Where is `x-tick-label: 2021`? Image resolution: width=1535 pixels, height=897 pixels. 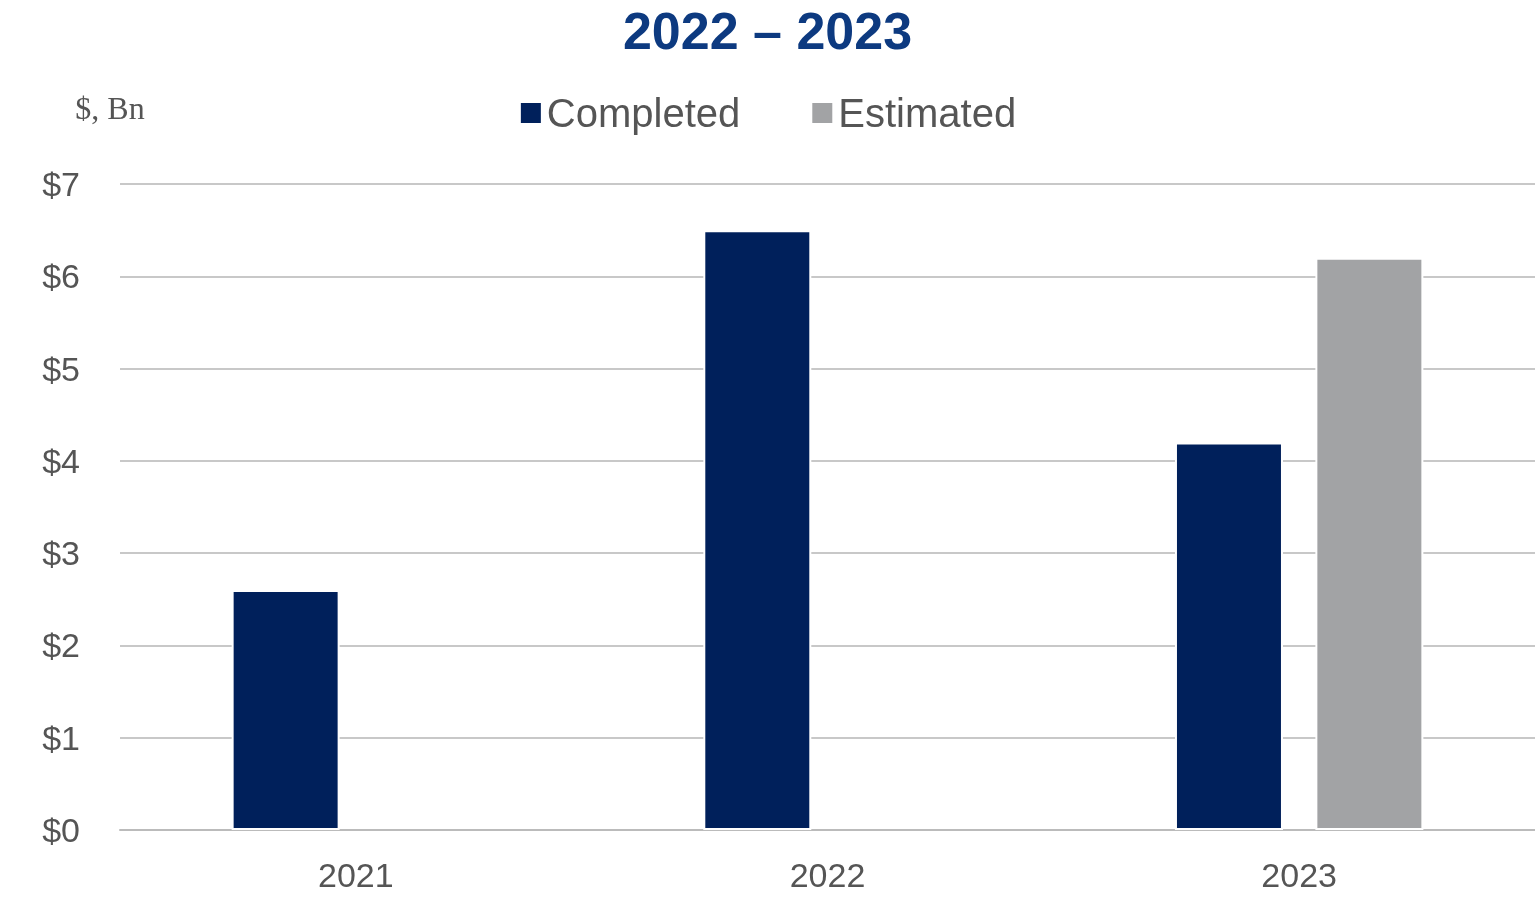 x-tick-label: 2021 is located at coordinates (356, 875).